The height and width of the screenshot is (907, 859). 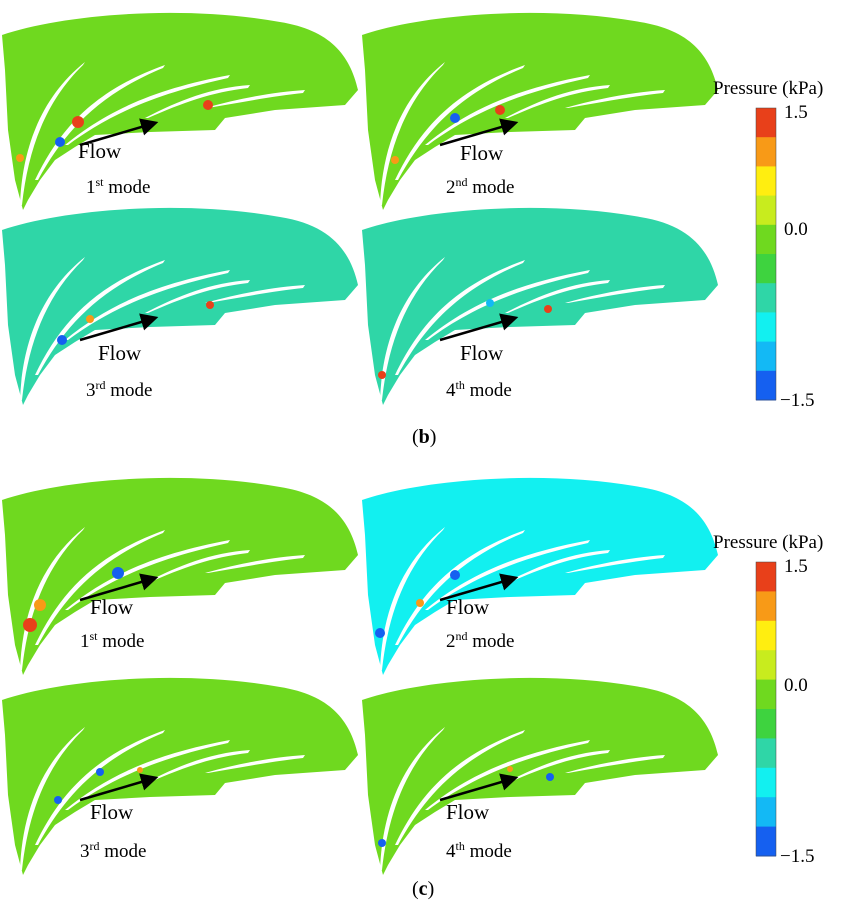 I want to click on panel-label: (c), so click(x=423, y=889).